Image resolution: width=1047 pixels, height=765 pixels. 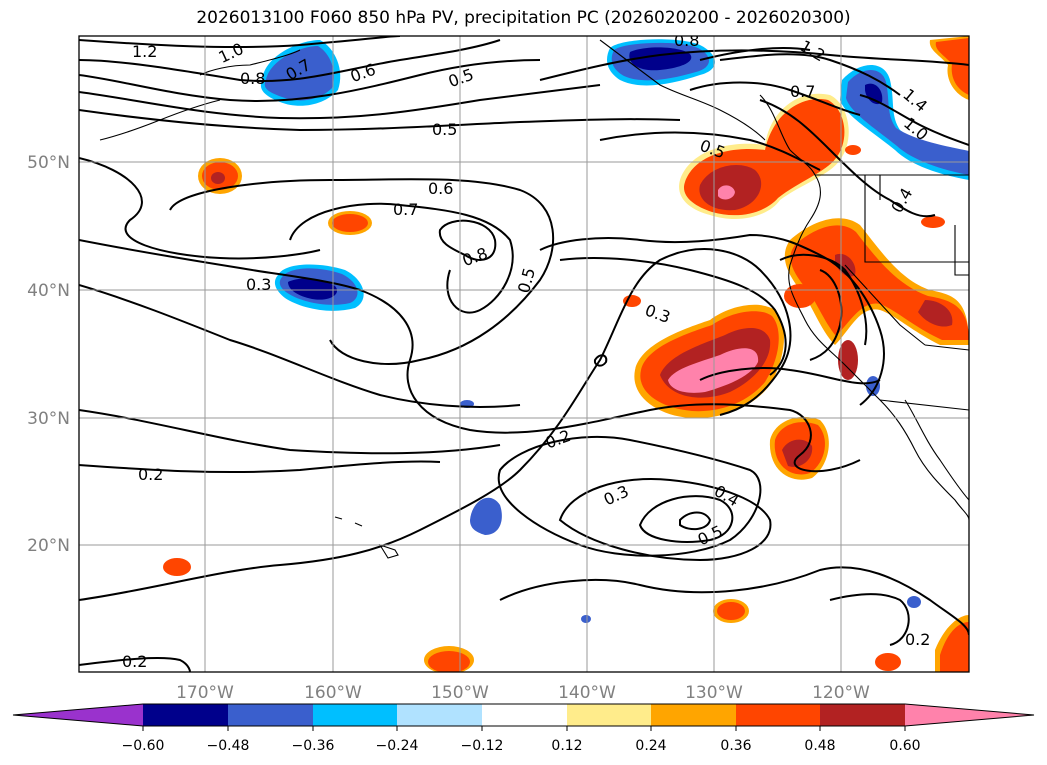 What do you see at coordinates (444, 129) in the screenshot?
I see `contour-label: 0.5` at bounding box center [444, 129].